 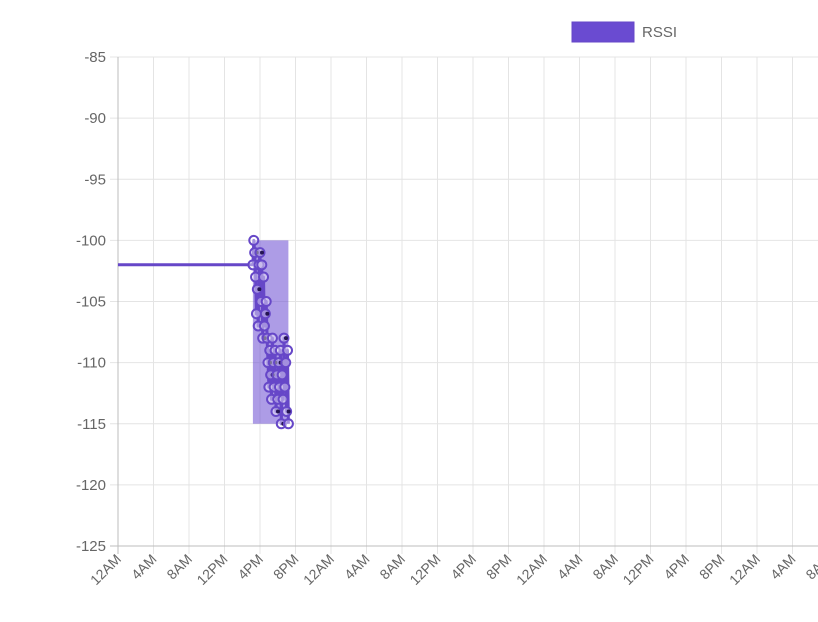 I want to click on series-layer, so click(x=206, y=332).